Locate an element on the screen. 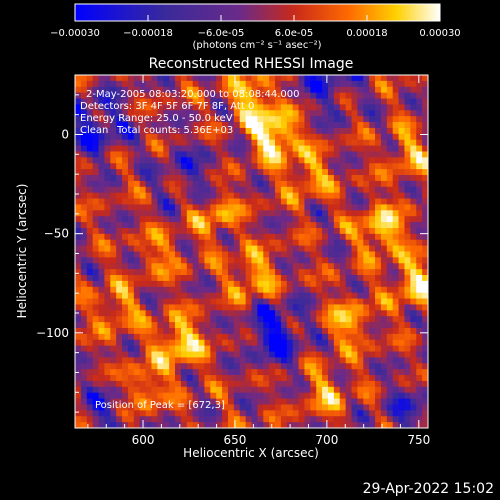 The width and height of the screenshot is (500, 500). annotation-clean: Clean is located at coordinates (94, 130).